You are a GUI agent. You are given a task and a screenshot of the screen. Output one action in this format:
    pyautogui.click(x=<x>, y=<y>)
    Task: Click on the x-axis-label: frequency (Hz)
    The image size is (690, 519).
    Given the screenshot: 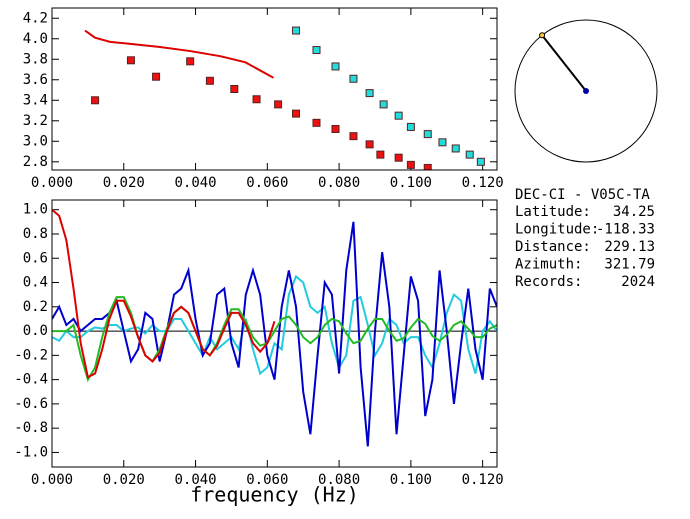 What is the action you would take?
    pyautogui.click(x=274, y=495)
    